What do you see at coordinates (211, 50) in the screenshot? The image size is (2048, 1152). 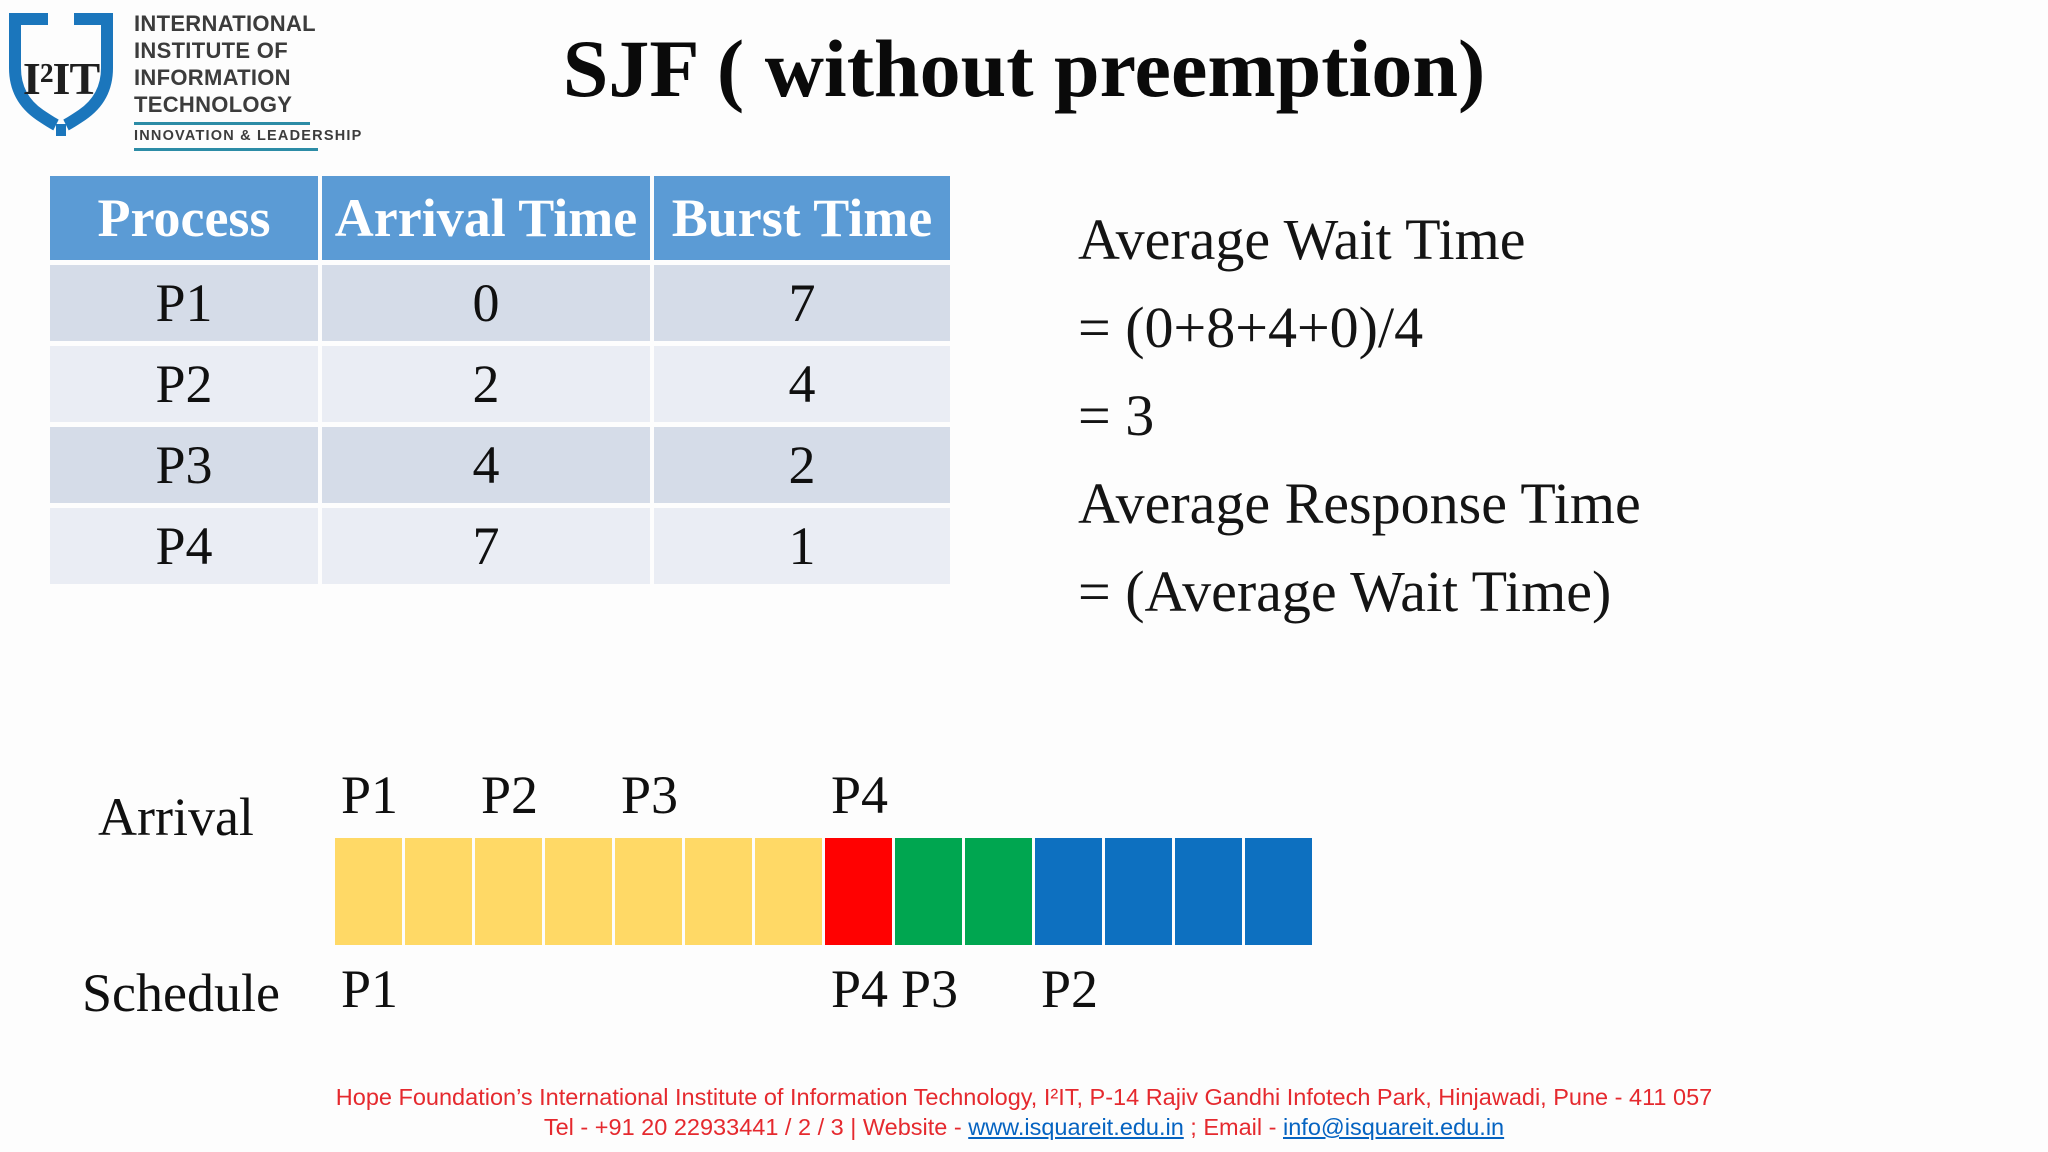 I see `logo-org-line: INSTITUTE OF` at bounding box center [211, 50].